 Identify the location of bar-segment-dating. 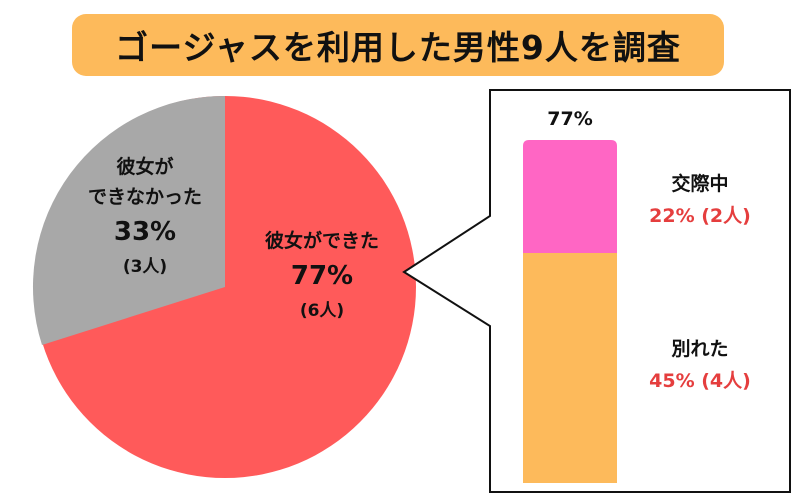
(570, 196).